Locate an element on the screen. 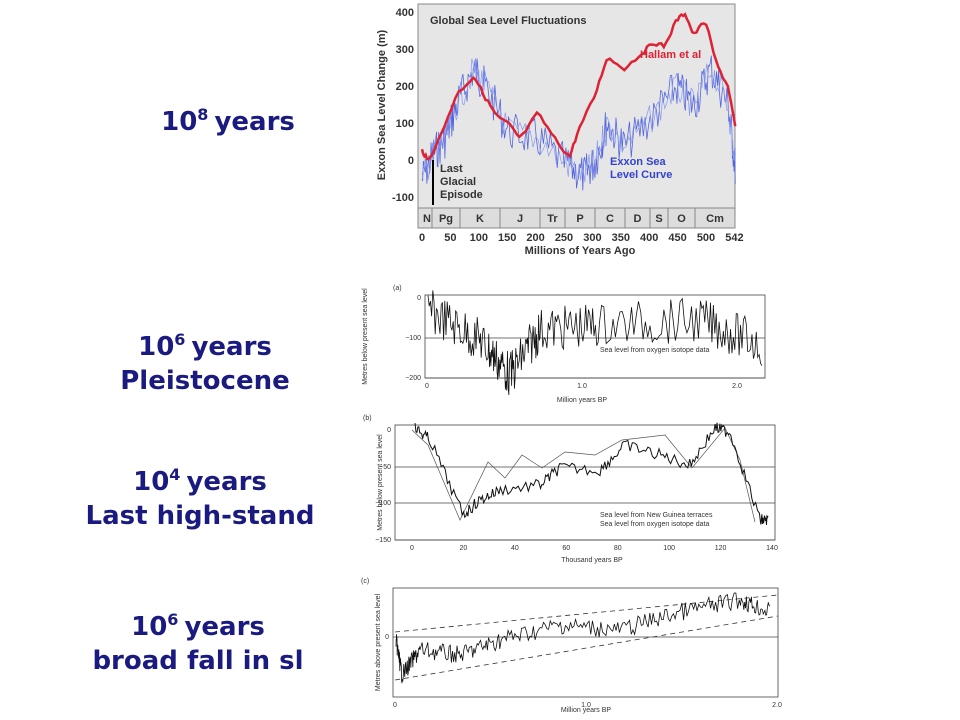  period: Tr is located at coordinates (552, 219).